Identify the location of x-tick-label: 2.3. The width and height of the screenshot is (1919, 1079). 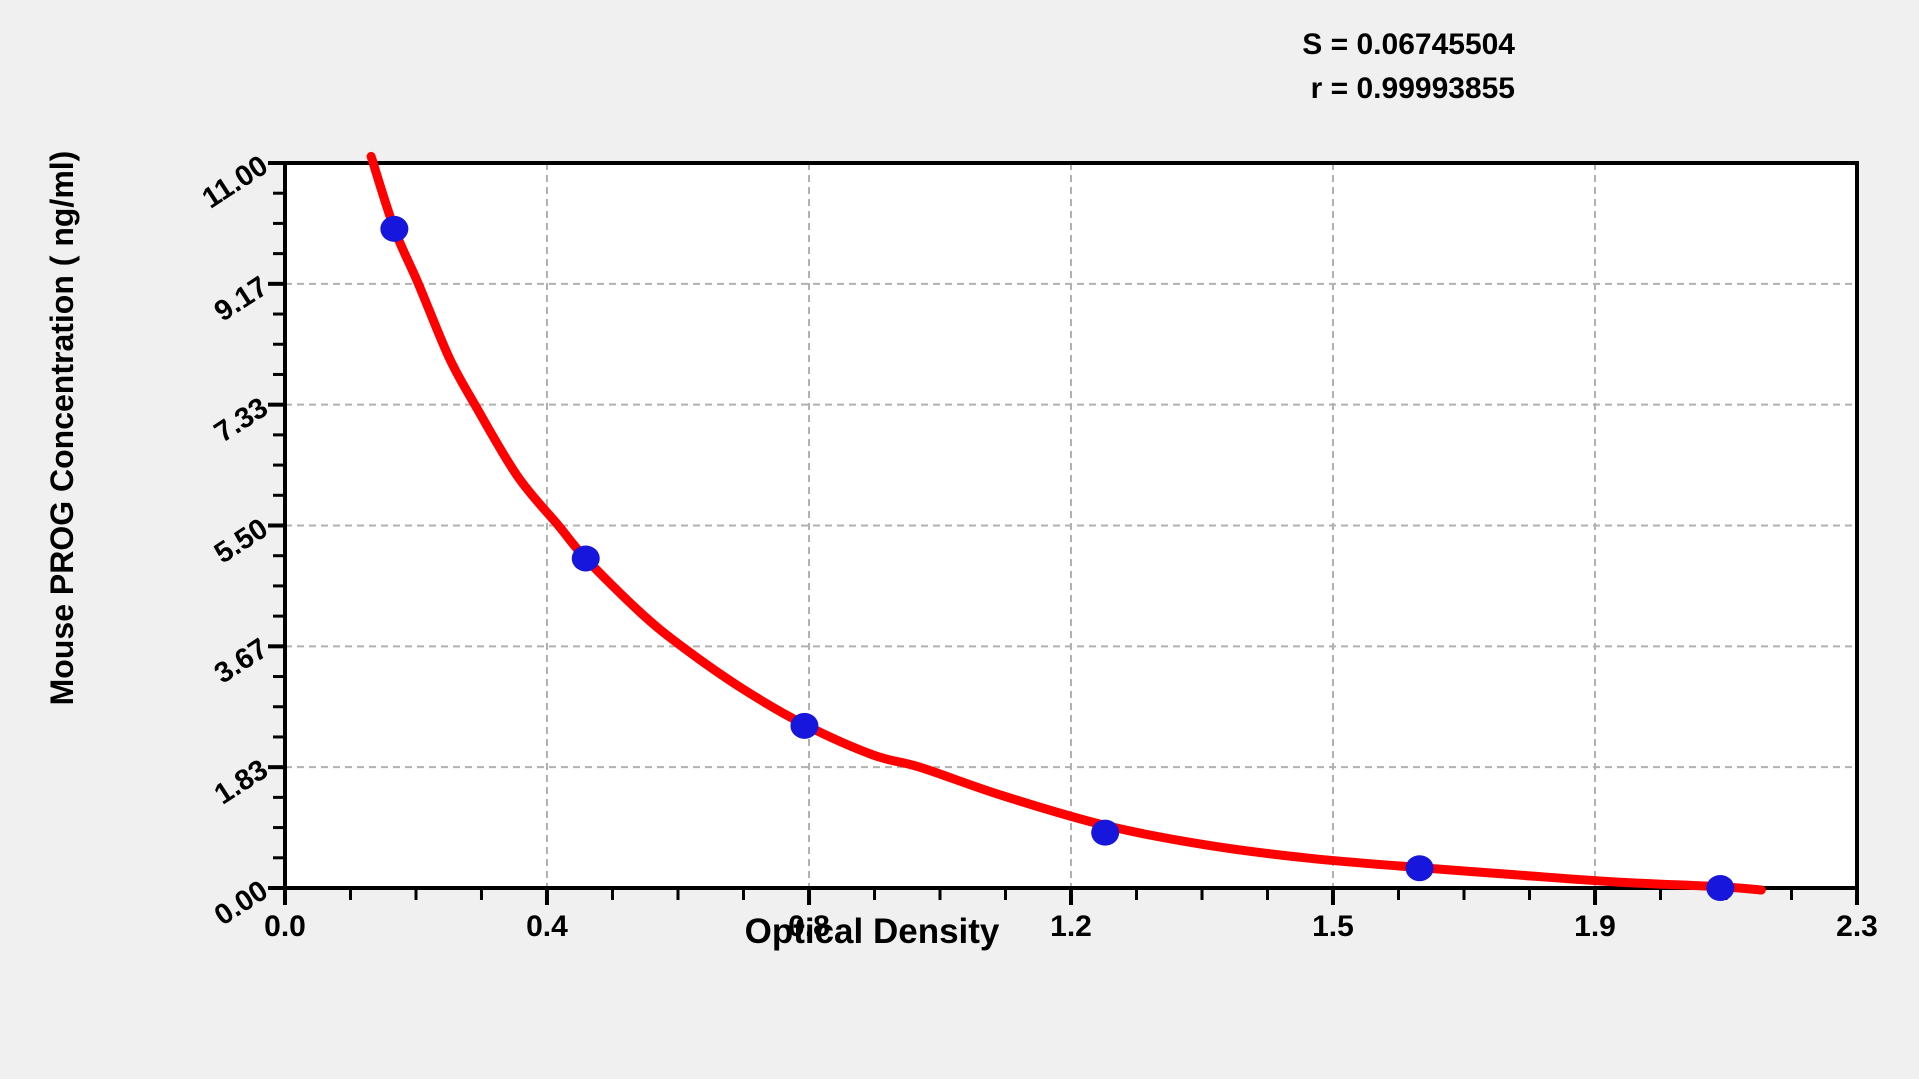
(1857, 926).